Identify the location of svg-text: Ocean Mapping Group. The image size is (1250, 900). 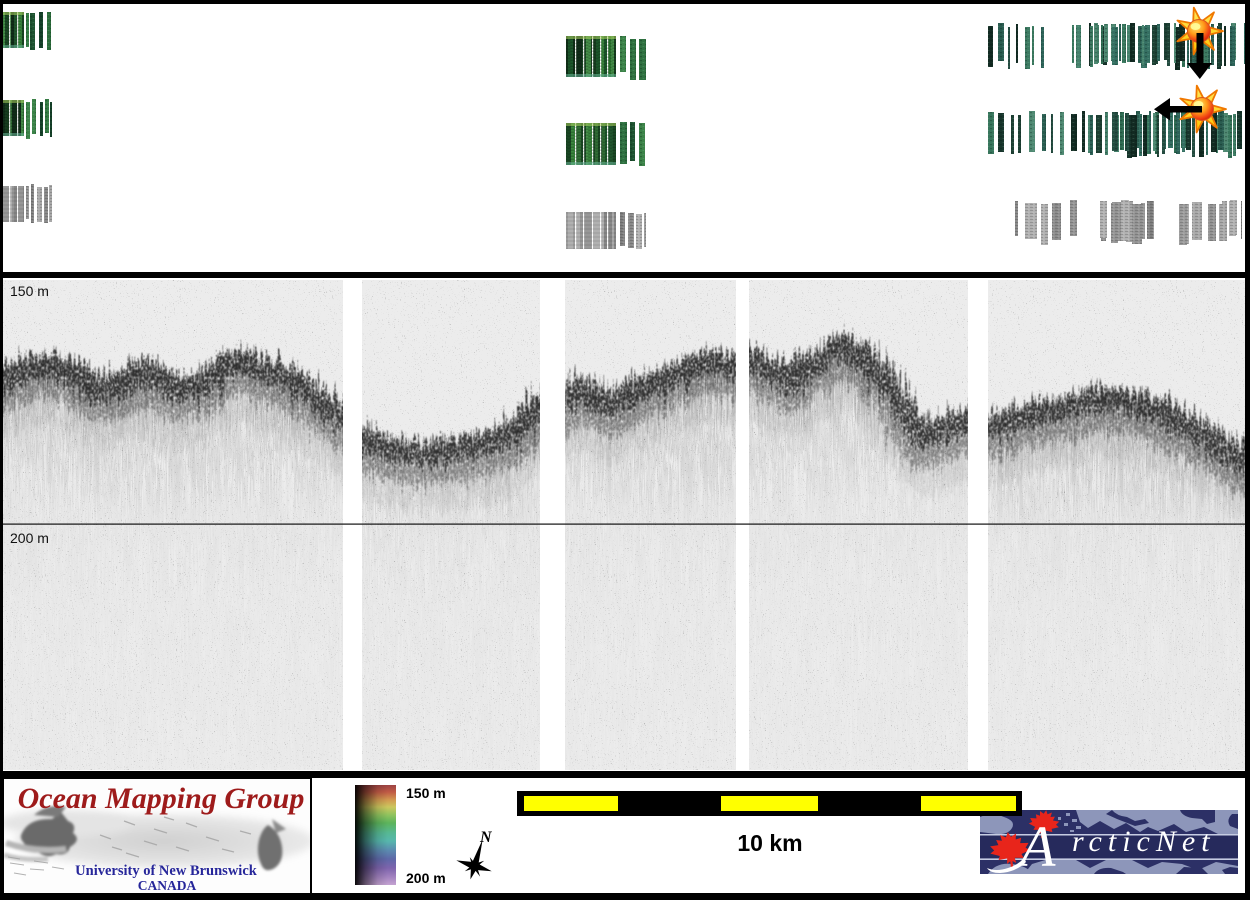
(161, 798).